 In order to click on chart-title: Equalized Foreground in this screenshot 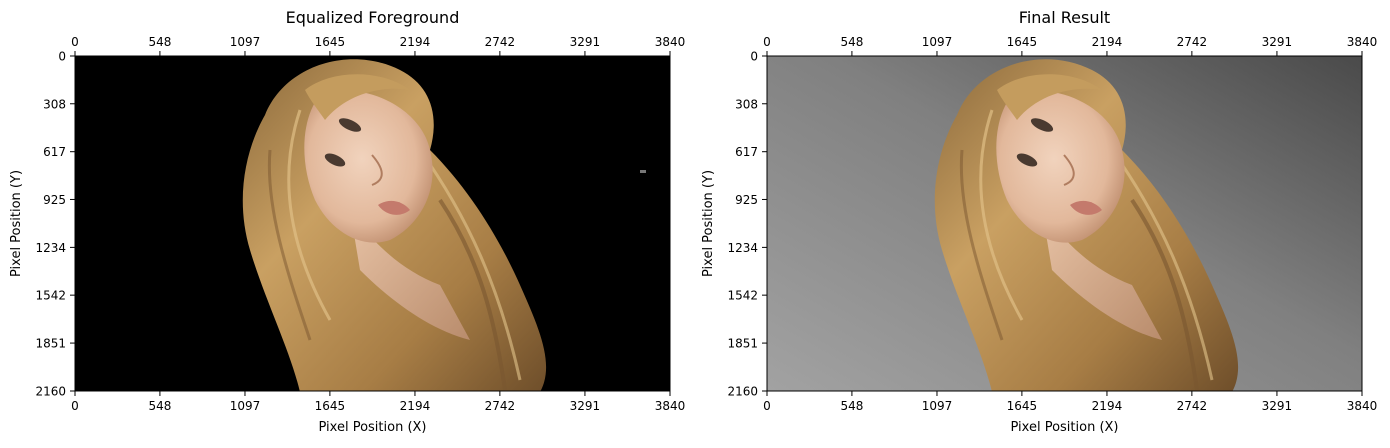, I will do `click(373, 17)`.